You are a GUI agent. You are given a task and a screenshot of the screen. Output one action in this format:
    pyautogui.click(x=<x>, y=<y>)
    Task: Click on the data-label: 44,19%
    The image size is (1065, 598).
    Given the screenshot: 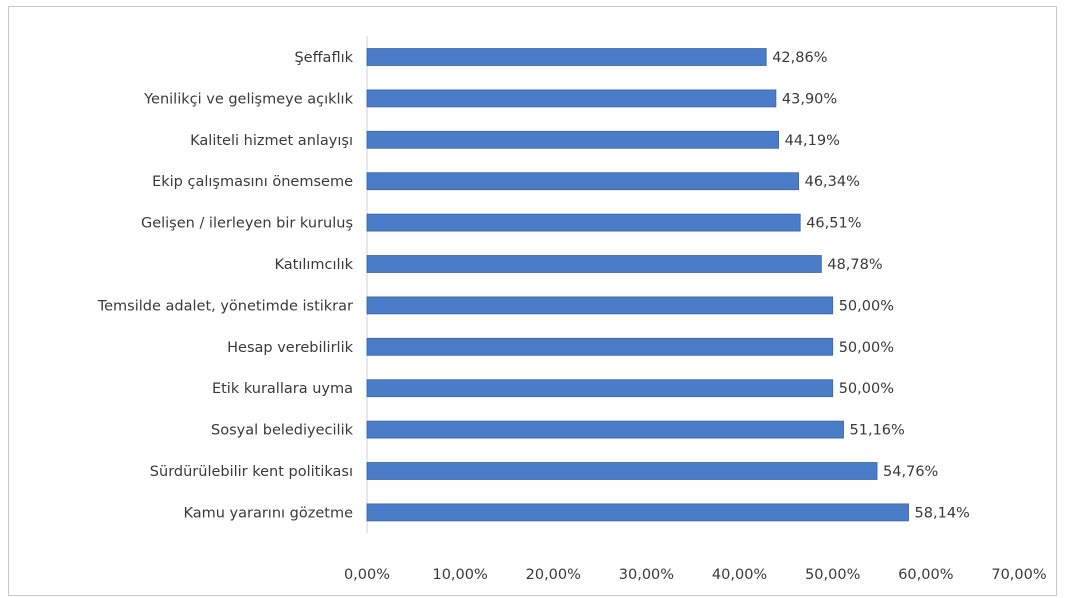 What is the action you would take?
    pyautogui.click(x=812, y=141)
    